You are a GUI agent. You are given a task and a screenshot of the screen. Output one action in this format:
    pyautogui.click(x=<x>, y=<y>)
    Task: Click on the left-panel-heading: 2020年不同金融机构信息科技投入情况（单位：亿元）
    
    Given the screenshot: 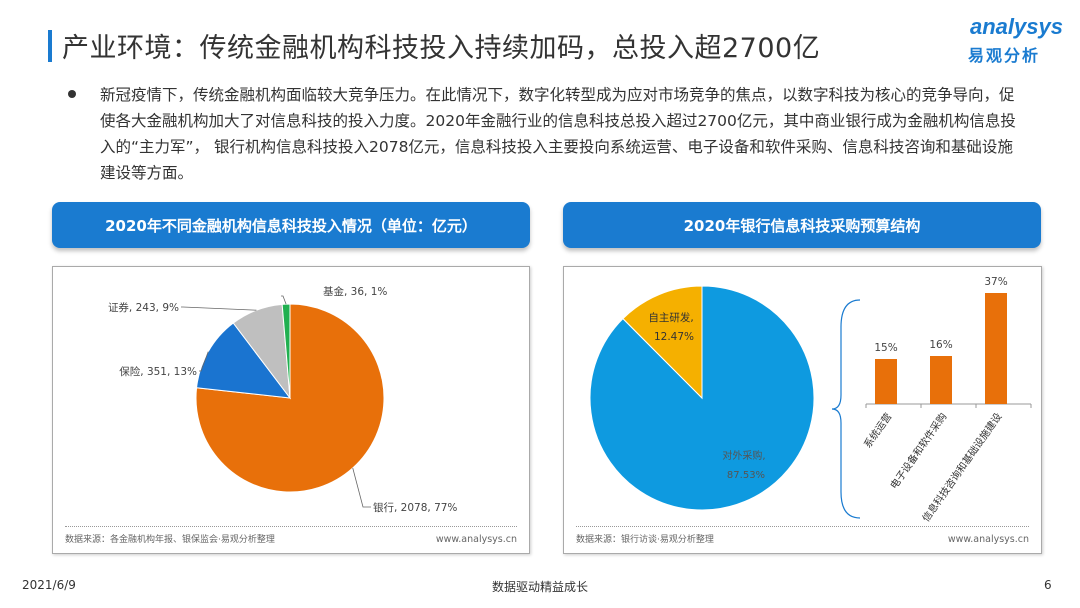 What is the action you would take?
    pyautogui.click(x=291, y=225)
    